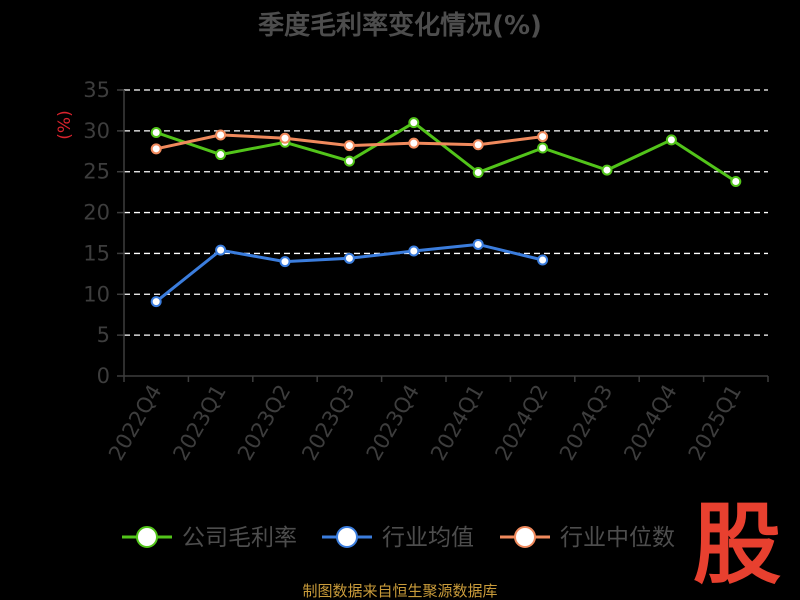  What do you see at coordinates (393, 423) in the screenshot?
I see `x-tick-label: 2023Q4` at bounding box center [393, 423].